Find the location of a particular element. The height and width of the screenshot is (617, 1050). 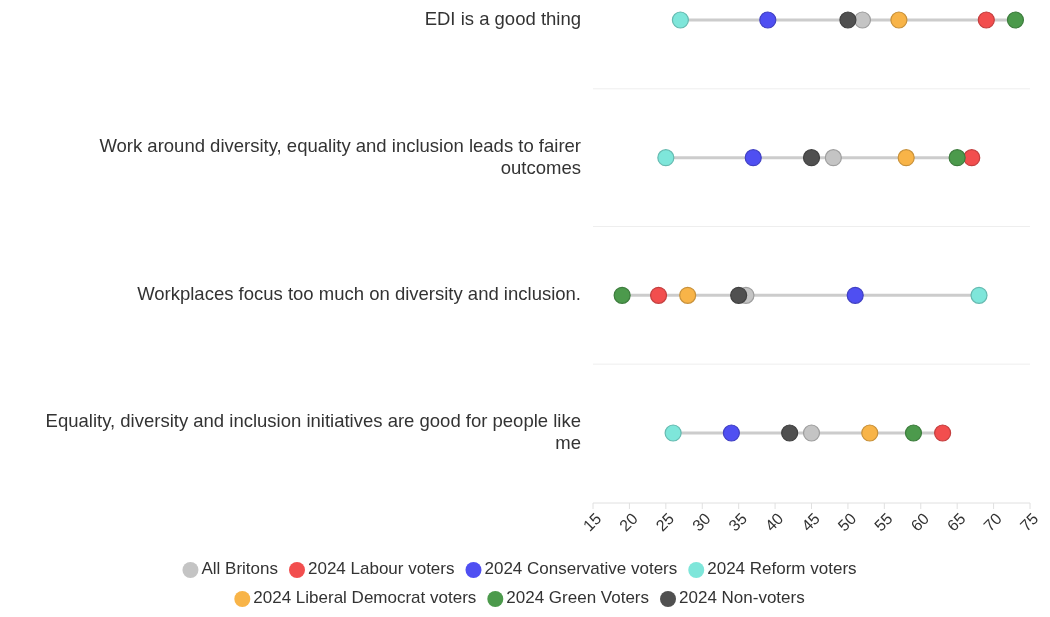

y-tick-label: Equality, diversity and inclusion initiatives are good for people like me is located at coordinates (313, 431).